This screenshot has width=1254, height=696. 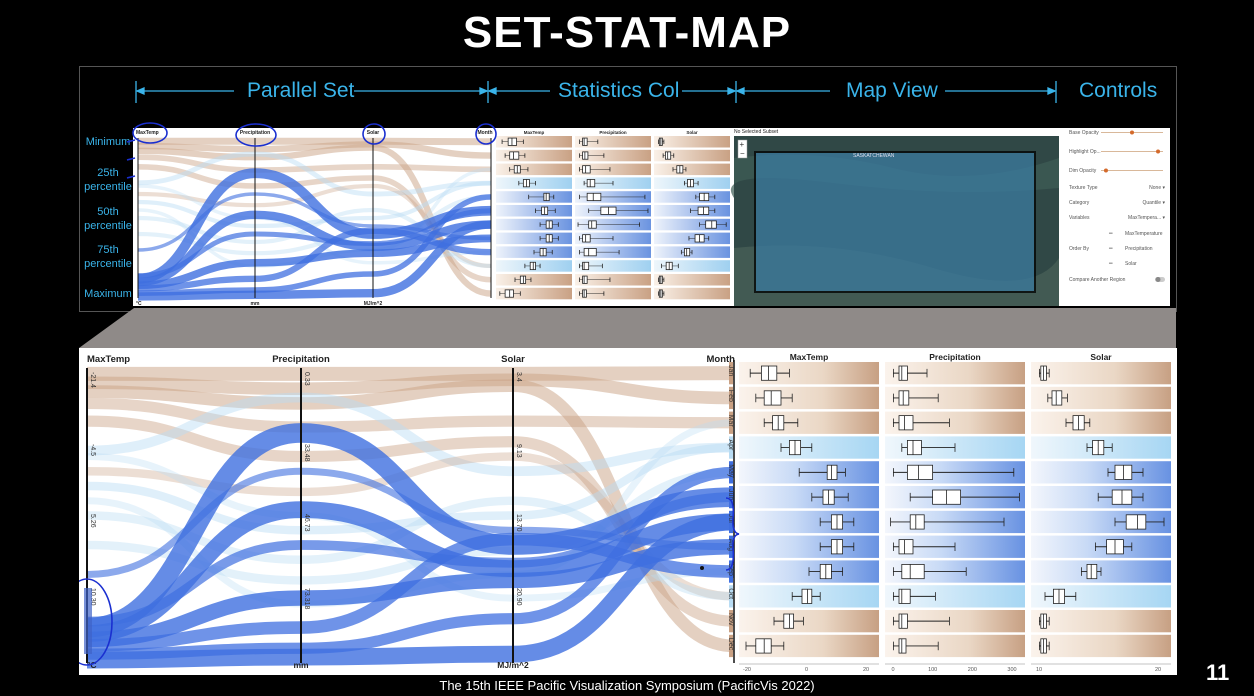 What do you see at coordinates (92, 521) in the screenshot?
I see `axis-tick-label: 5.26` at bounding box center [92, 521].